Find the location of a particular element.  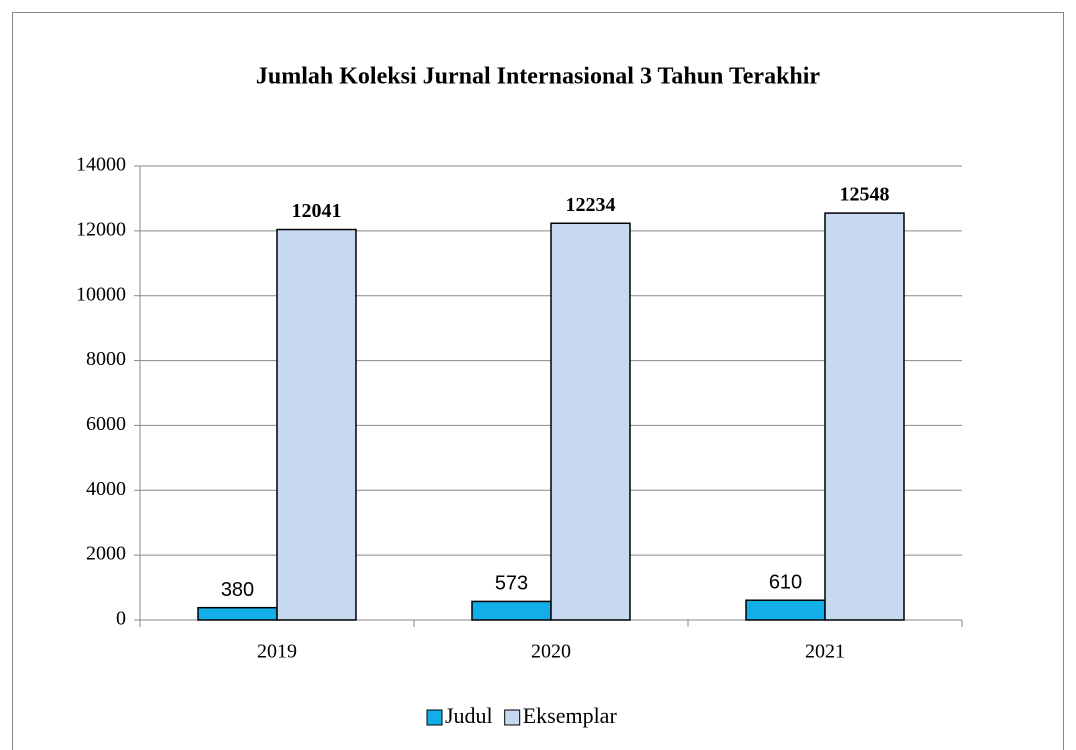

y-tick-label: 4000 is located at coordinates (106, 489).